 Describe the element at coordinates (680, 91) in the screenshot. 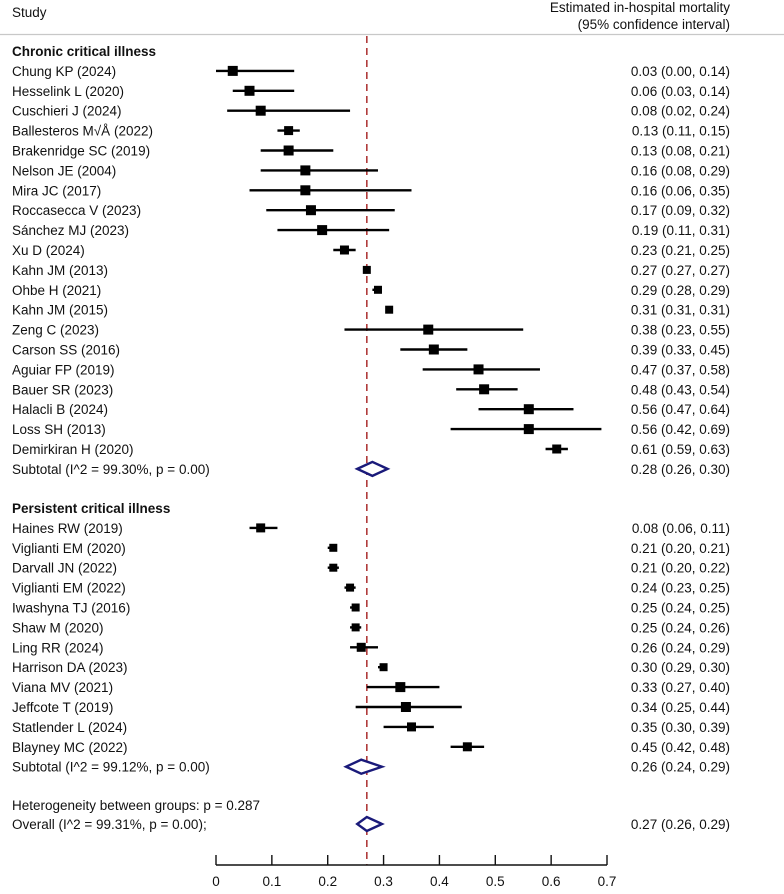

I see `study-estimate-text: 0.06 (0.03, 0.14)` at that location.